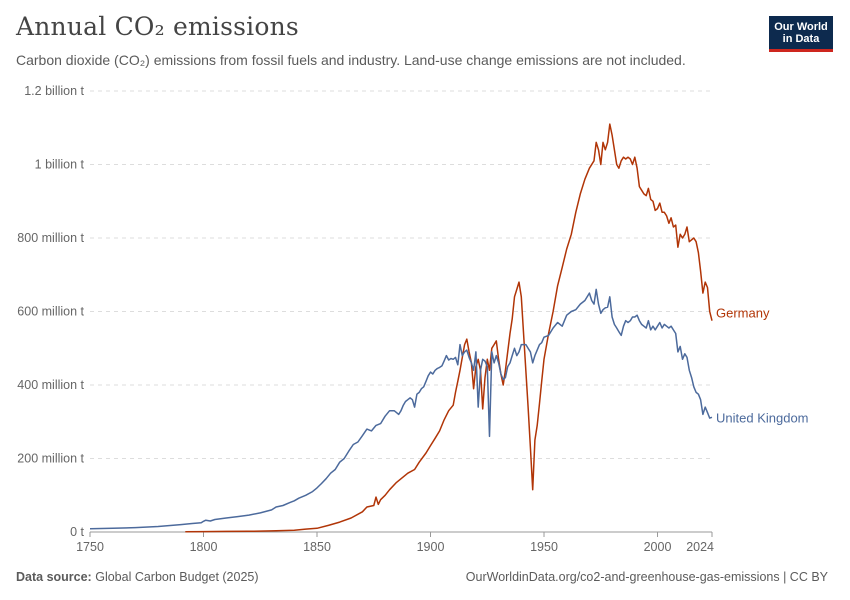 The height and width of the screenshot is (600, 850). What do you see at coordinates (762, 417) in the screenshot?
I see `series-label: United Kingdom` at bounding box center [762, 417].